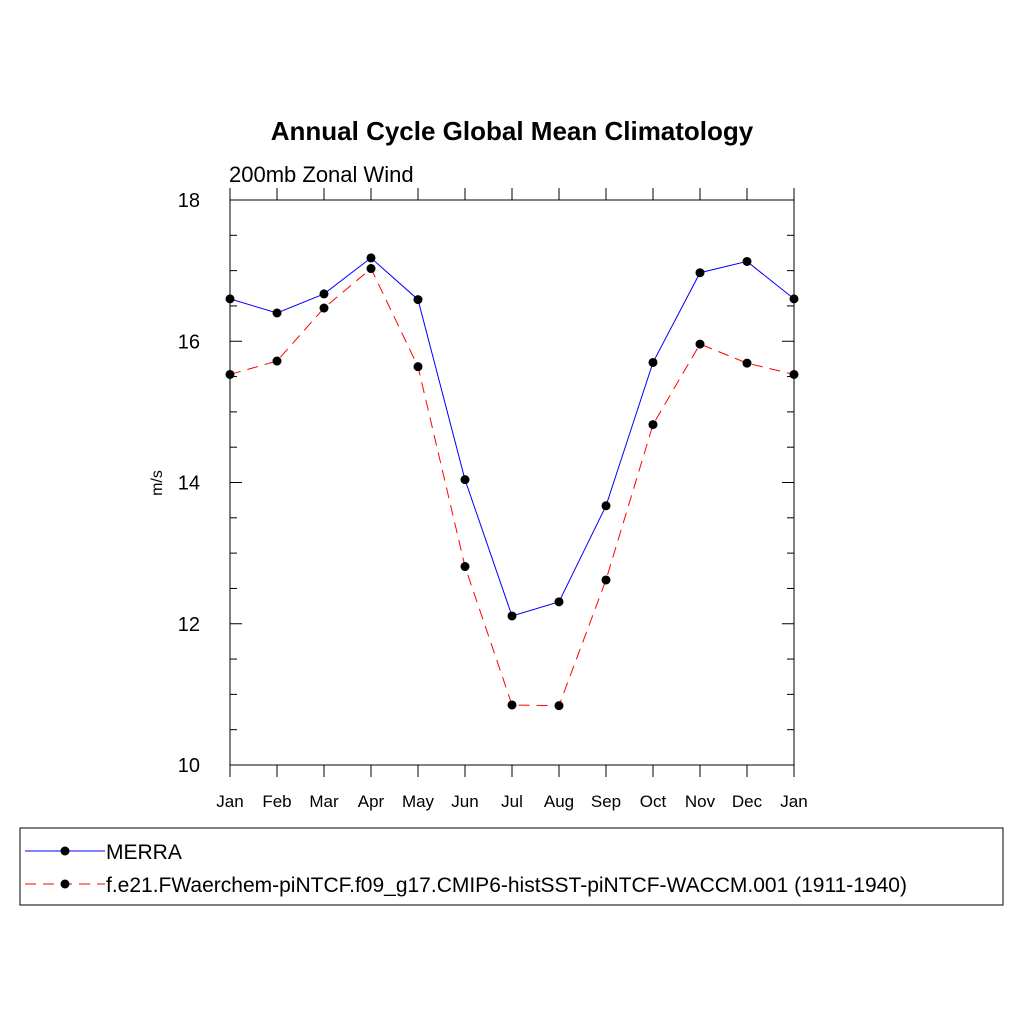 The height and width of the screenshot is (1024, 1024). What do you see at coordinates (157, 483) in the screenshot?
I see `y-axis-label: m/s` at bounding box center [157, 483].